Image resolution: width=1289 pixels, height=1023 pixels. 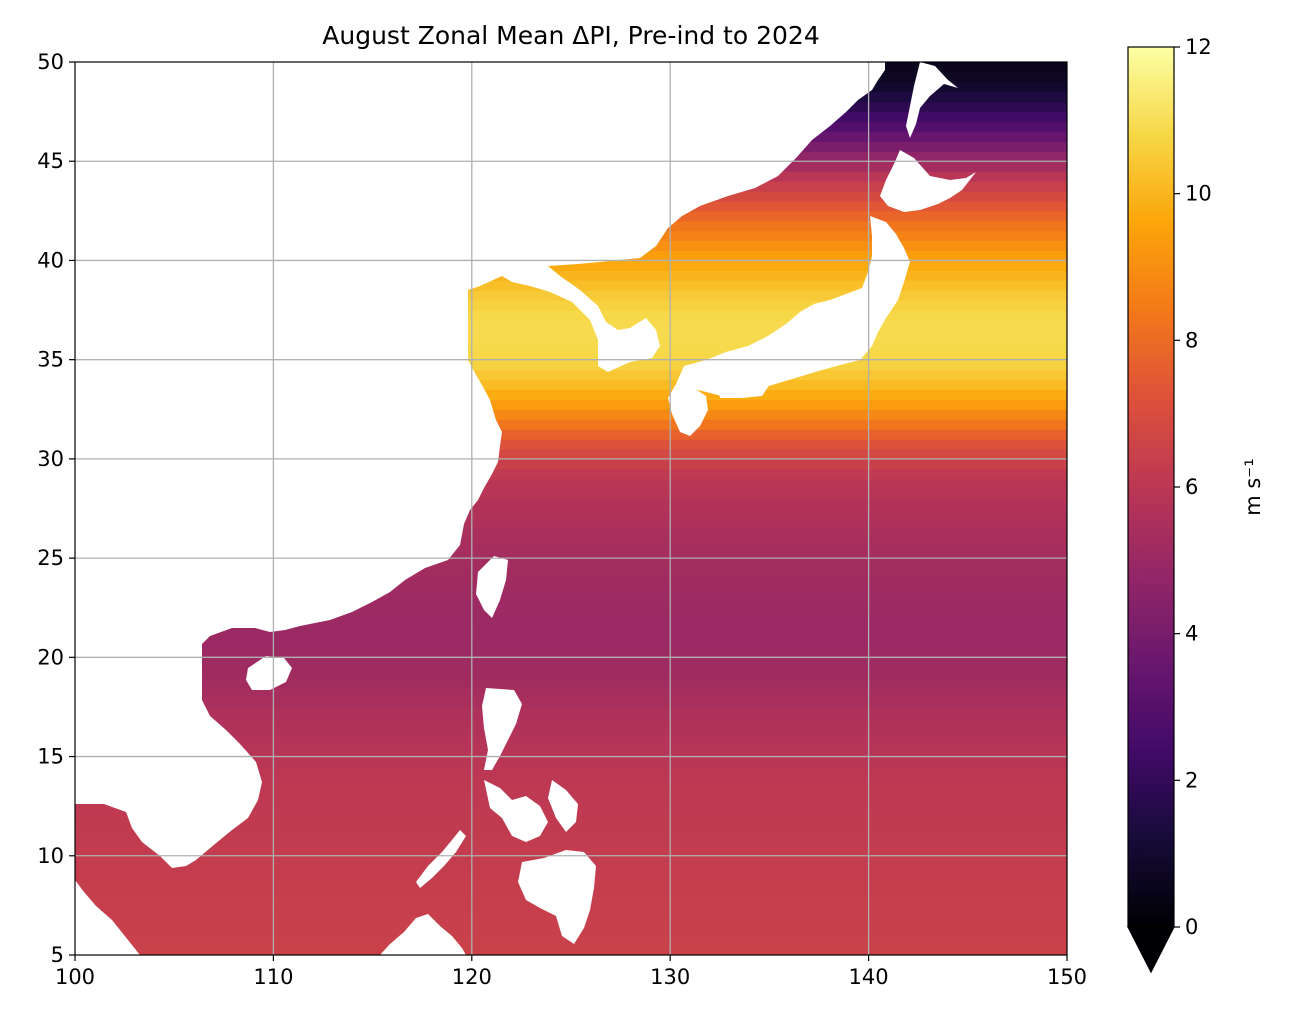 What do you see at coordinates (107, 917) in the screenshot?
I see `vietnam-south` at bounding box center [107, 917].